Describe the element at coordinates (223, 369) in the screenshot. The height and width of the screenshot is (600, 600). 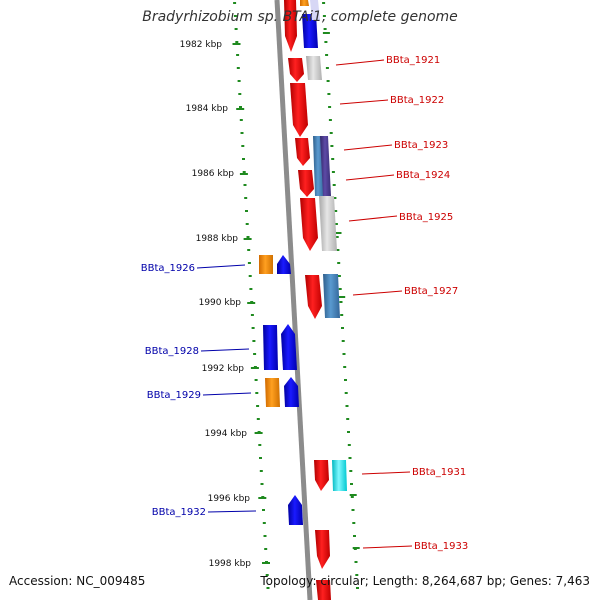
I see `kbp-label: 1992 kbp` at that location.